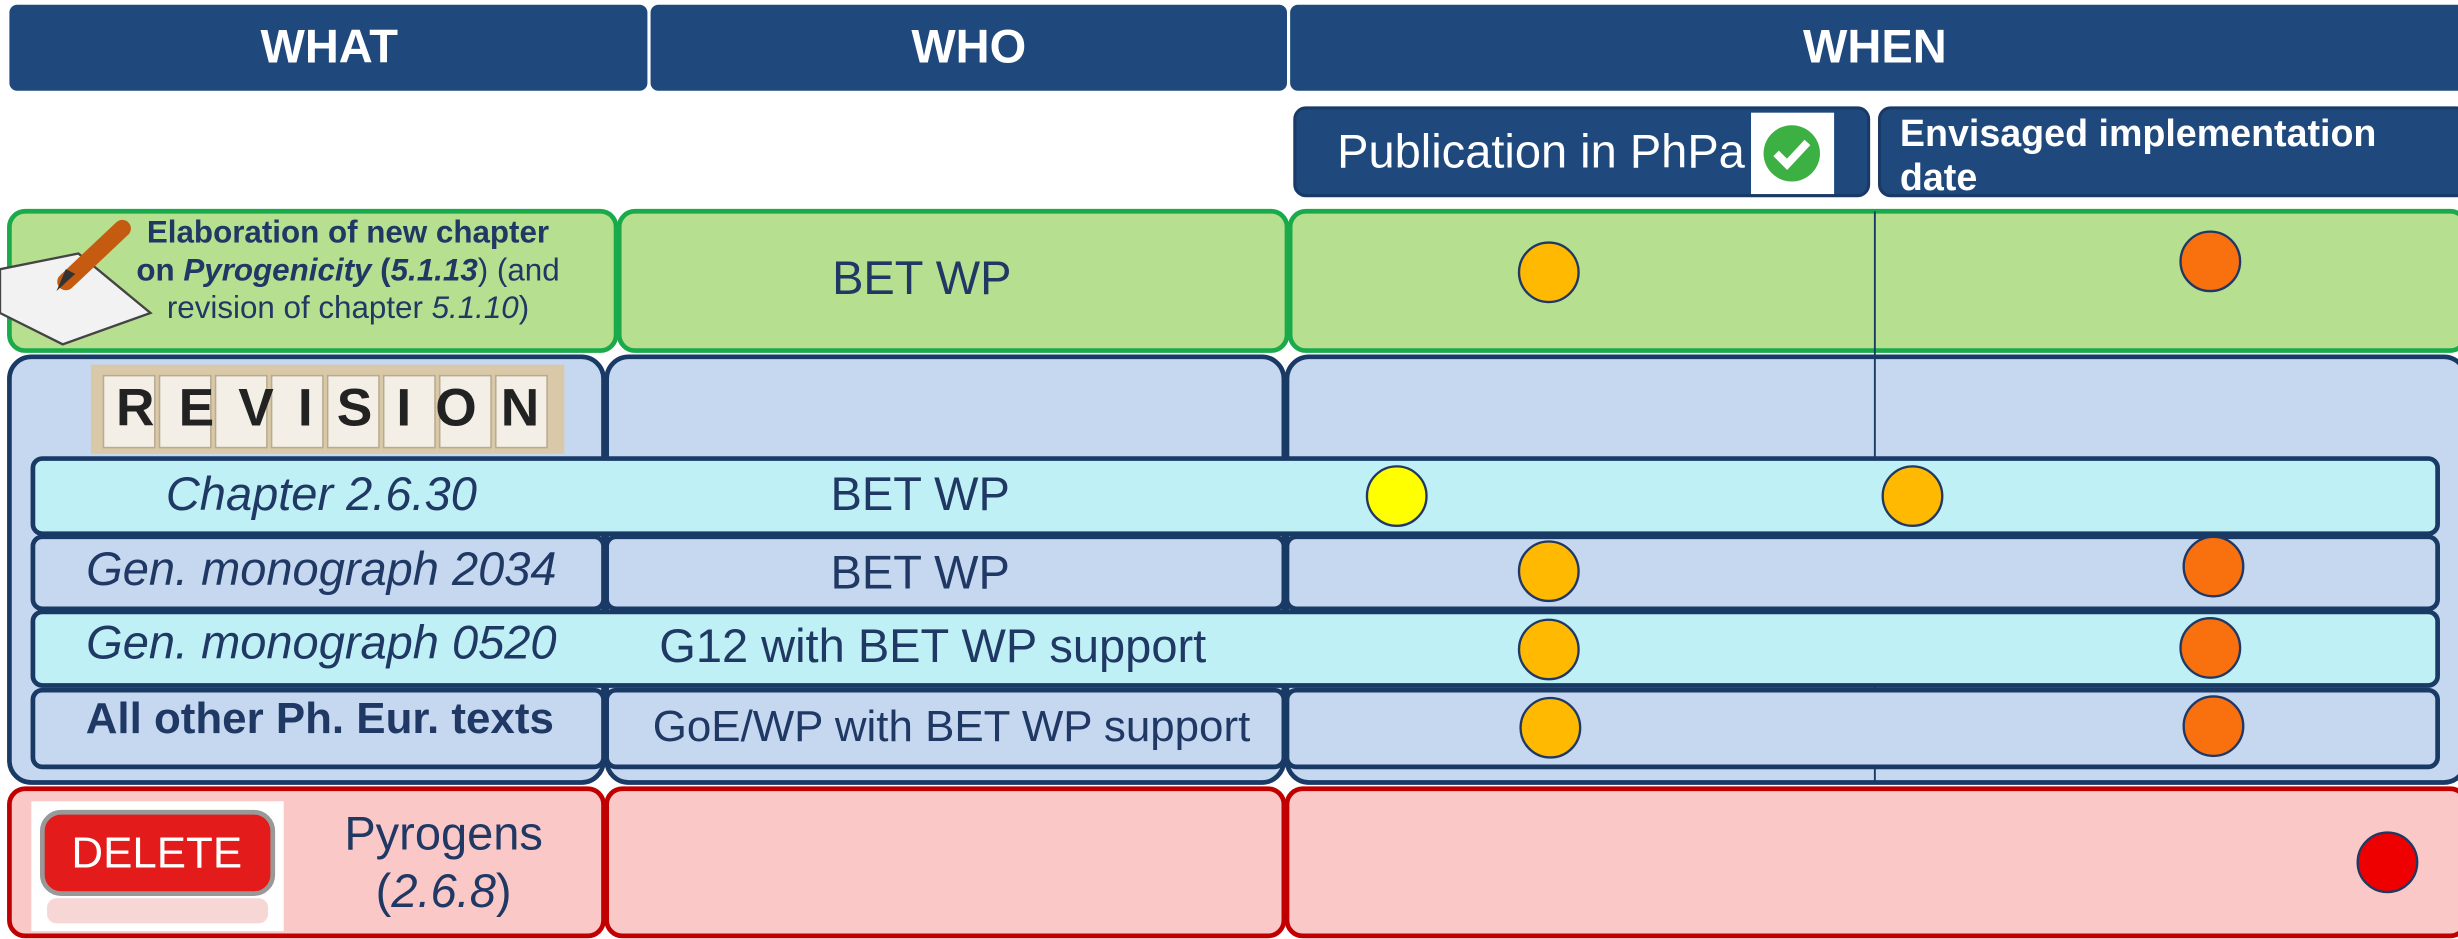  I want to click on what-text: All other Ph. Eur. texts, so click(320, 718).